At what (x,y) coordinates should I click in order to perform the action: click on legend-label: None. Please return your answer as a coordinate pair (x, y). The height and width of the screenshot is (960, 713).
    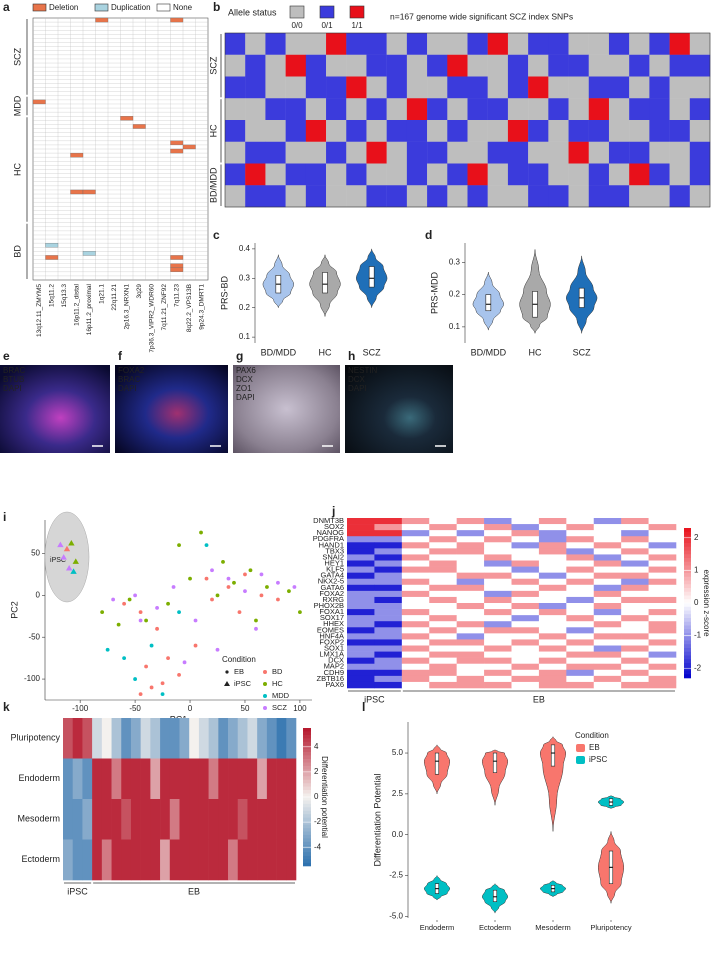
    Looking at the image, I should click on (183, 7).